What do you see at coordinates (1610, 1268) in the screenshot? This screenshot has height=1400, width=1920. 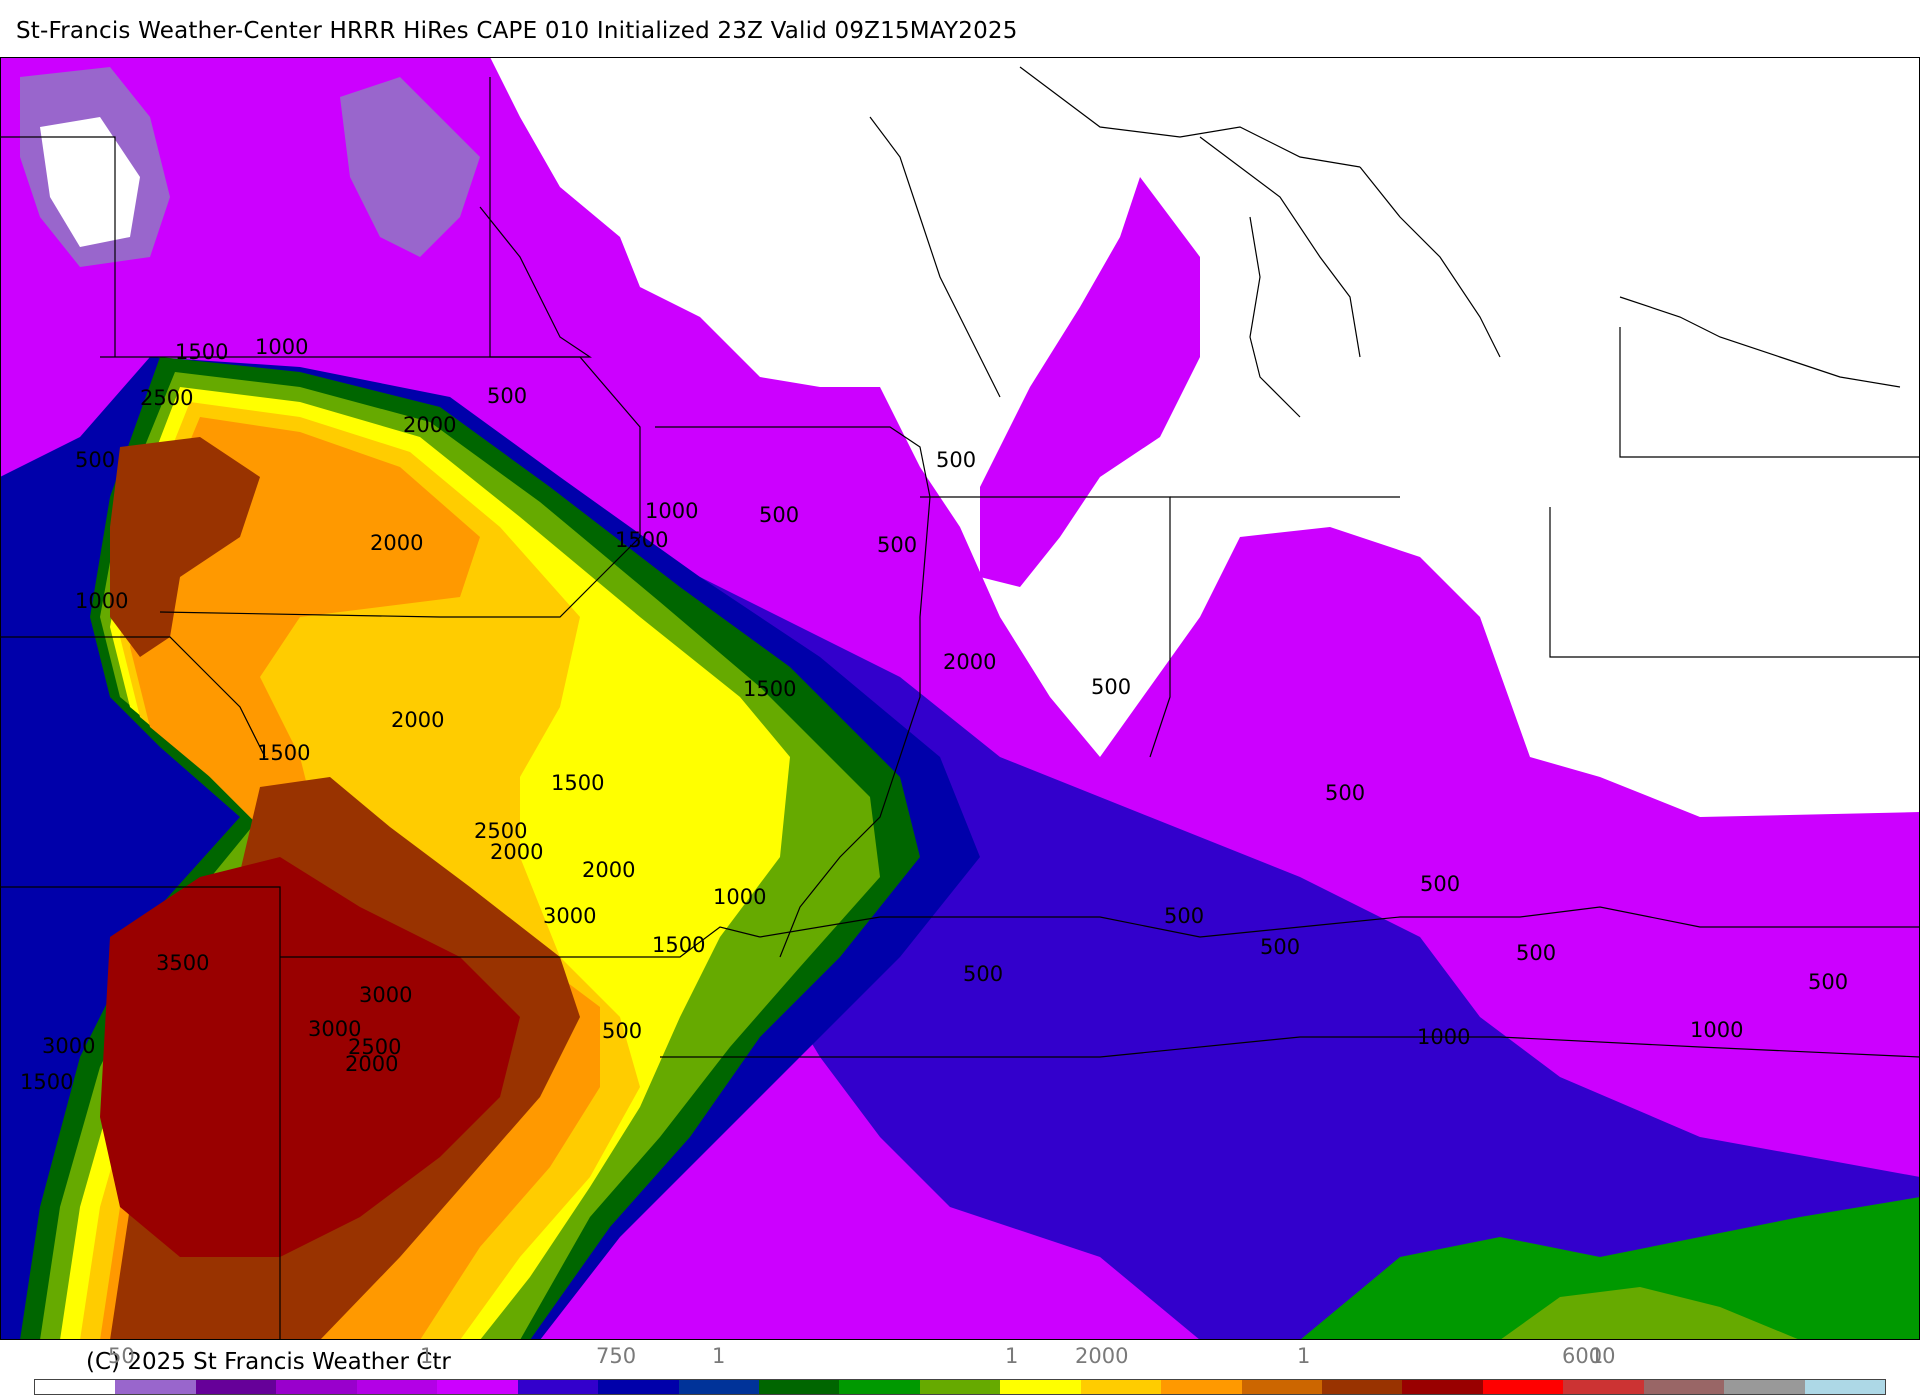 I see `cape-green-southeast` at bounding box center [1610, 1268].